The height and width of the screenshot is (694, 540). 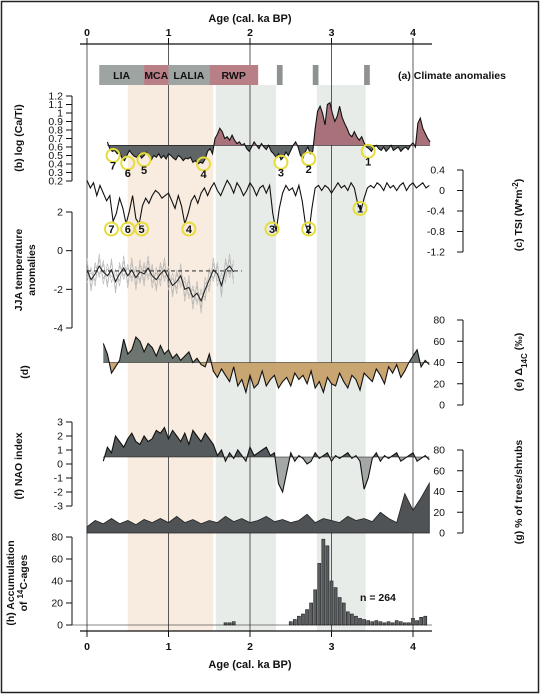 What do you see at coordinates (60, 213) in the screenshot?
I see `y-tick-label-d: 2` at bounding box center [60, 213].